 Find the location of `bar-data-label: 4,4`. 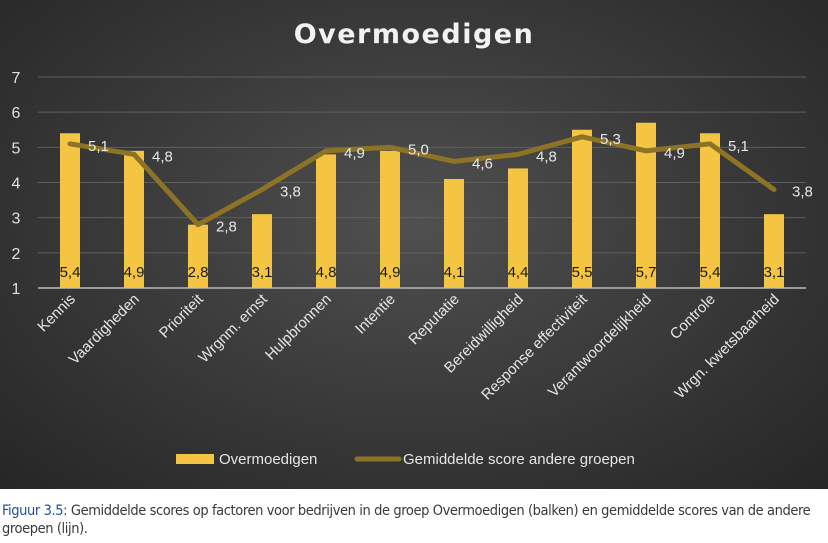

bar-data-label: 4,4 is located at coordinates (518, 272).